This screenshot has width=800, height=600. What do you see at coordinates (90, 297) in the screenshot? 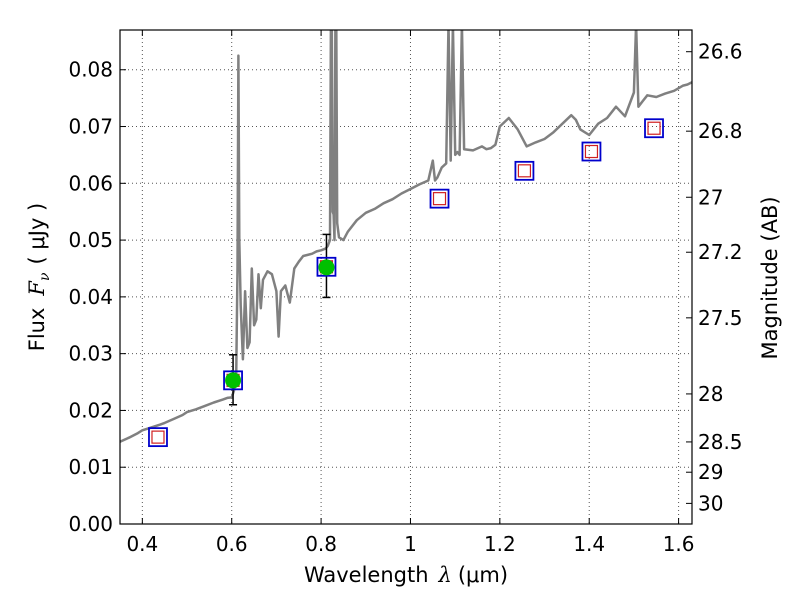
I see `y-tick-label: 0.04` at bounding box center [90, 297].